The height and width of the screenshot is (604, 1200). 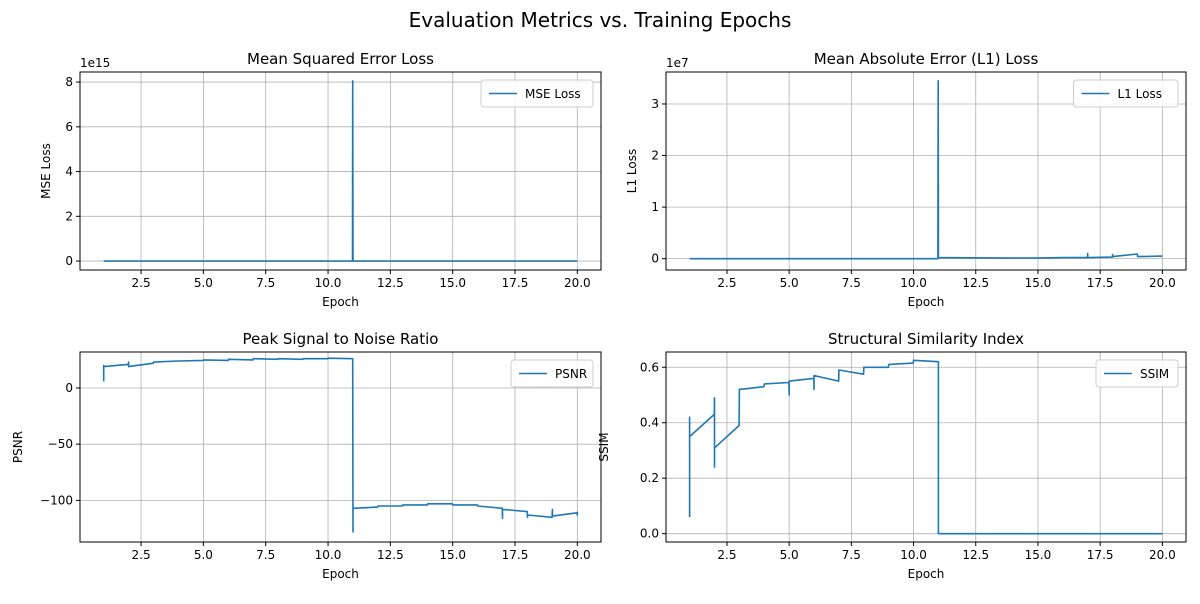 I want to click on legend: L1 Loss, so click(x=1126, y=93).